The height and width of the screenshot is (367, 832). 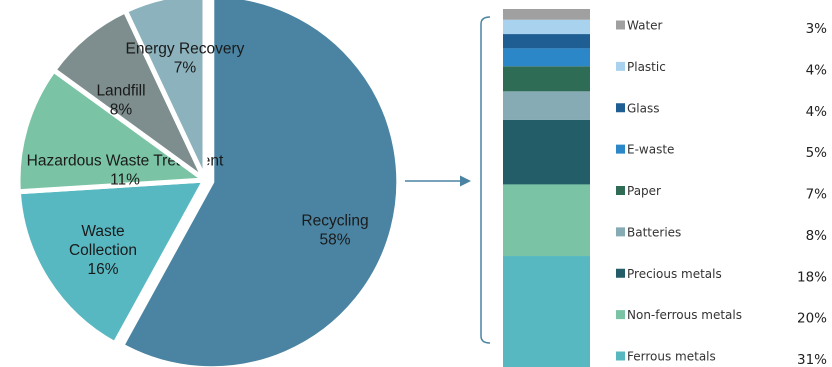 What do you see at coordinates (546, 79) in the screenshot?
I see `bar-segment-paper` at bounding box center [546, 79].